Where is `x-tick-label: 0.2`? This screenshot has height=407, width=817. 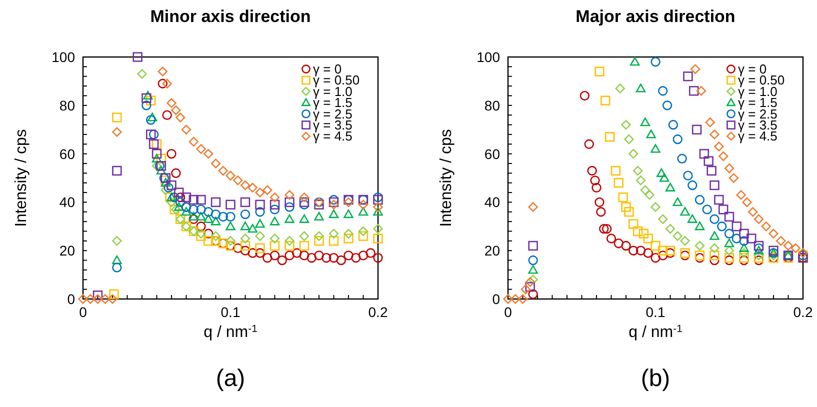
x-tick-label: 0.2 is located at coordinates (803, 312).